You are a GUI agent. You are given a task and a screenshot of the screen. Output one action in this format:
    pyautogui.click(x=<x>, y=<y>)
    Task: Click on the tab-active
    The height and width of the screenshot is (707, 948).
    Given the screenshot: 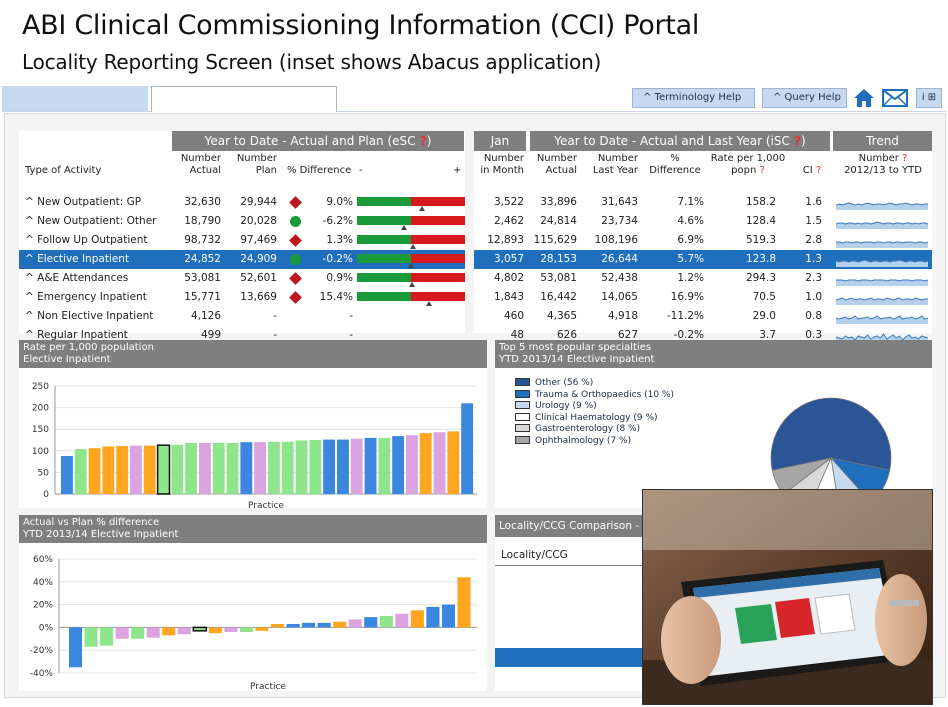 What is the action you would take?
    pyautogui.click(x=75, y=98)
    